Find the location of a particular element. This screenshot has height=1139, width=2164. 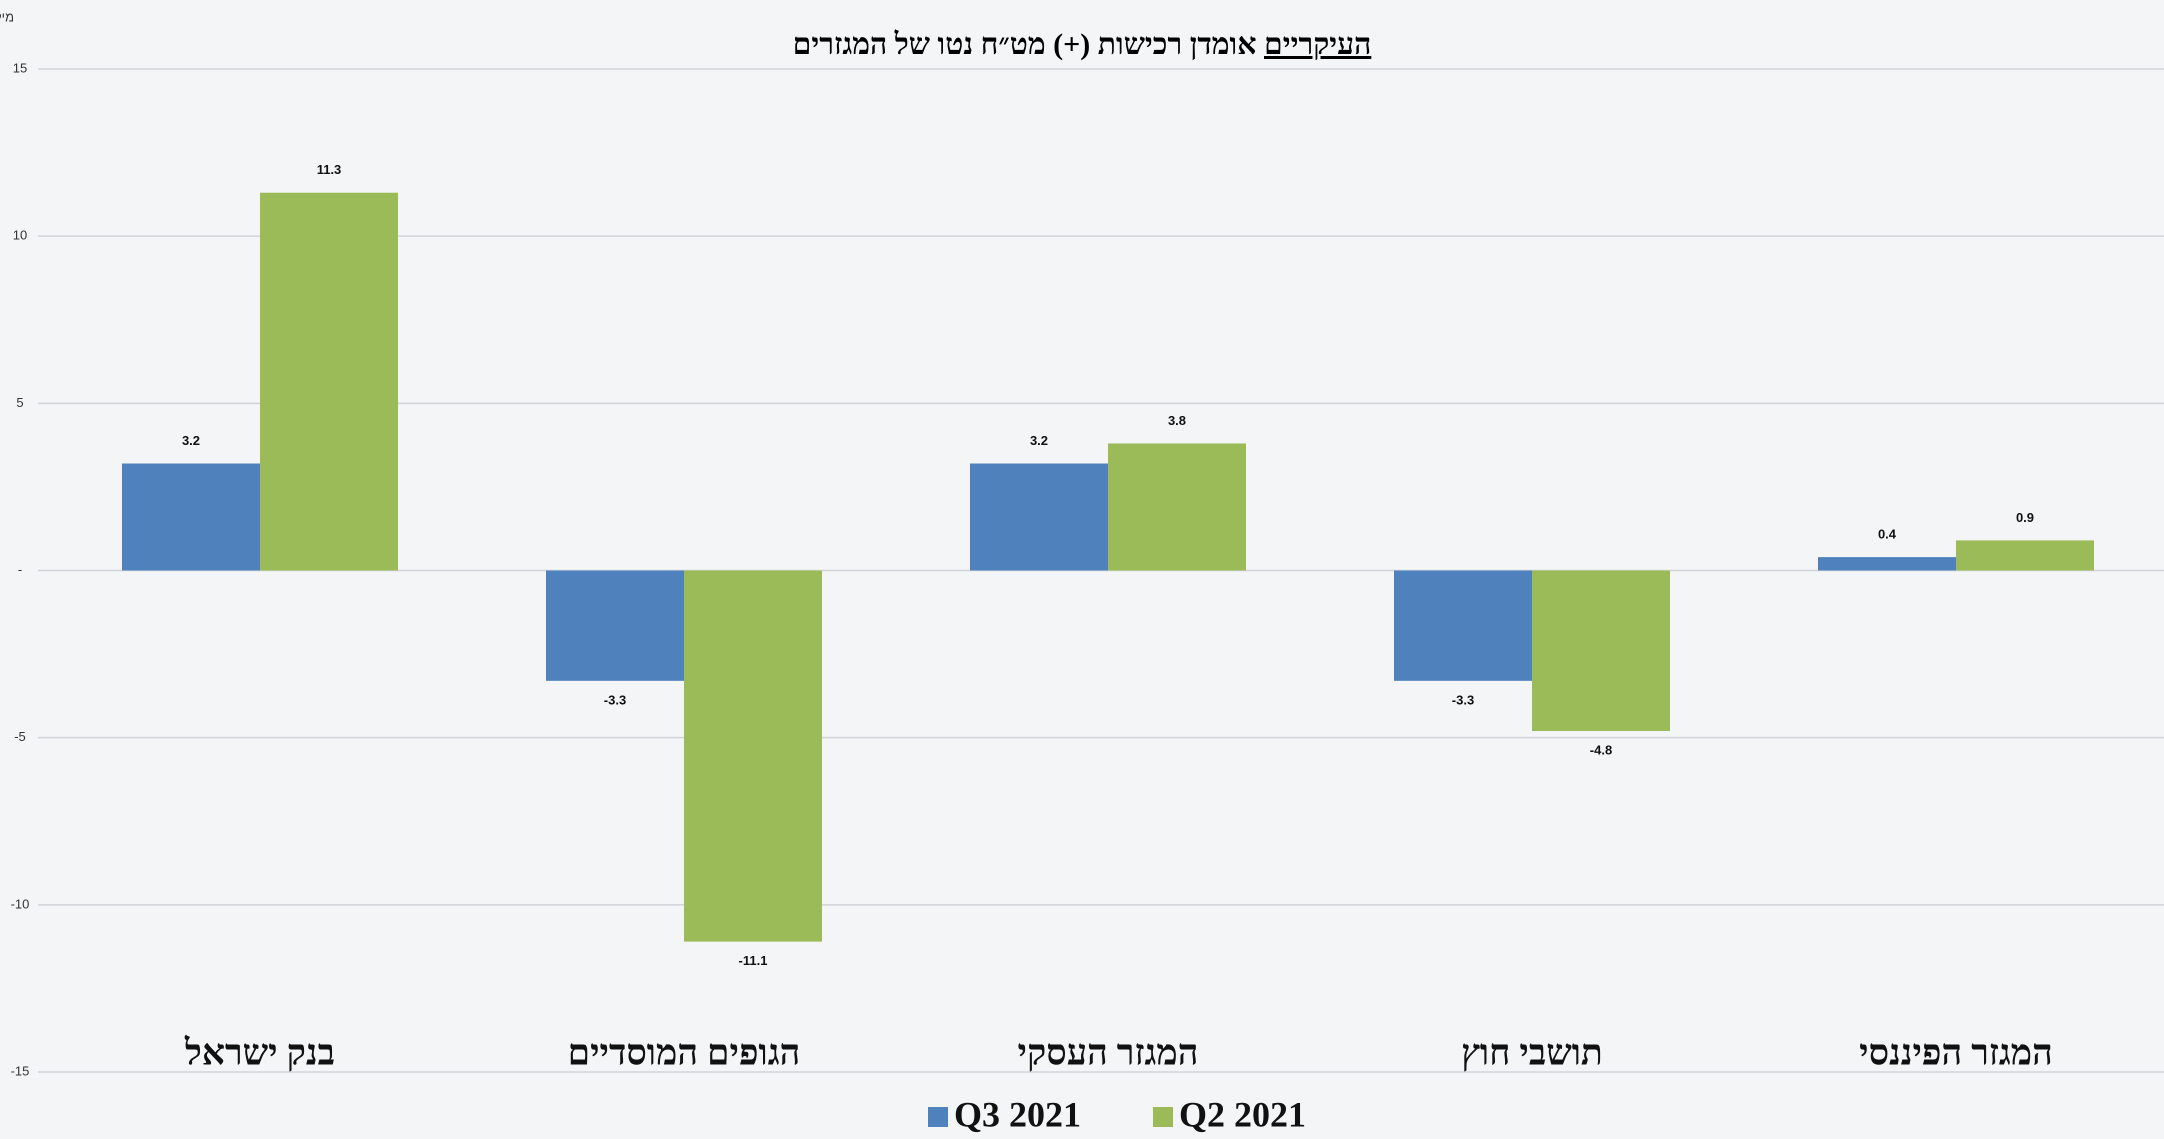

y-tick-label: -15 is located at coordinates (20, 1070).